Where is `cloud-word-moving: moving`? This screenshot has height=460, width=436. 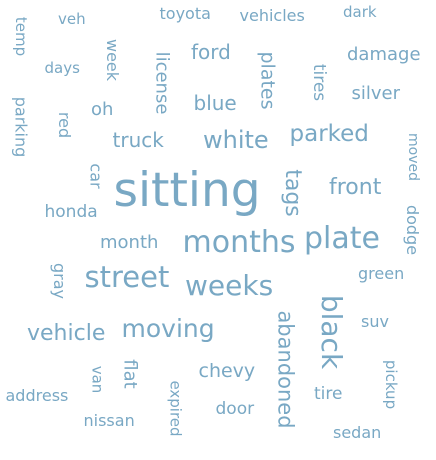
cloud-word-moving: moving is located at coordinates (168, 328).